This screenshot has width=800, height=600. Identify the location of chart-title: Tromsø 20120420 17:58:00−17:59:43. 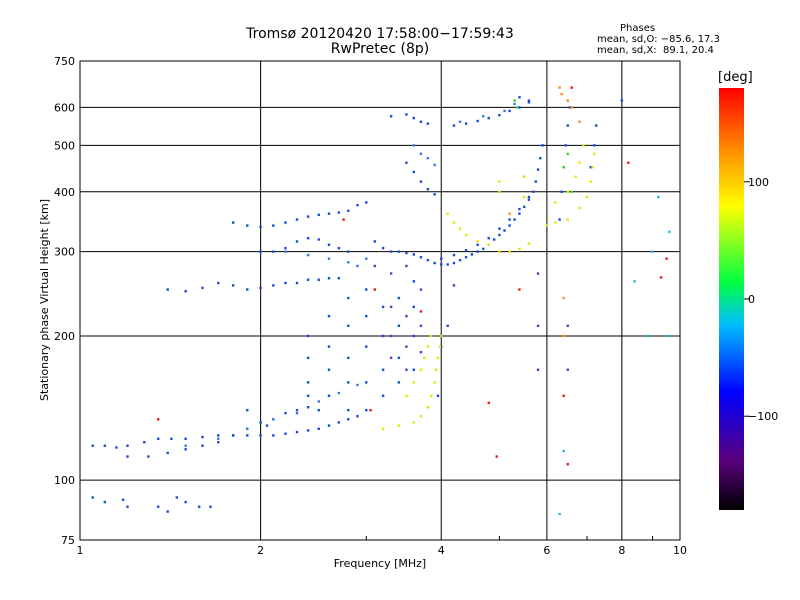
(380, 34).